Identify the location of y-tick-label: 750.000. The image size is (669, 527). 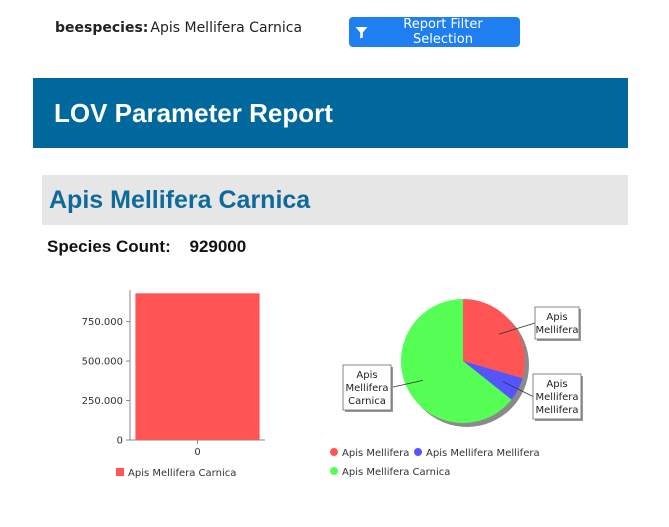
(102, 322).